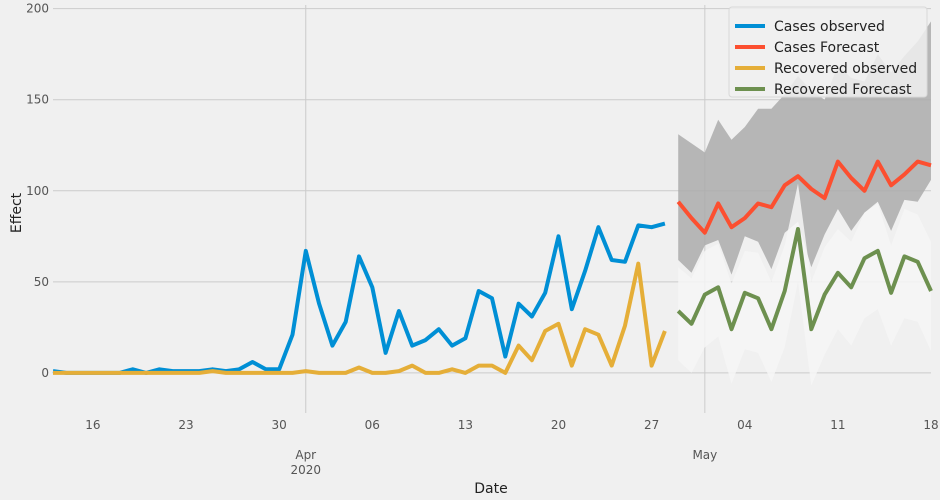 This screenshot has width=940, height=500. Describe the element at coordinates (17, 212) in the screenshot. I see `y-axis-label: Effect` at that location.